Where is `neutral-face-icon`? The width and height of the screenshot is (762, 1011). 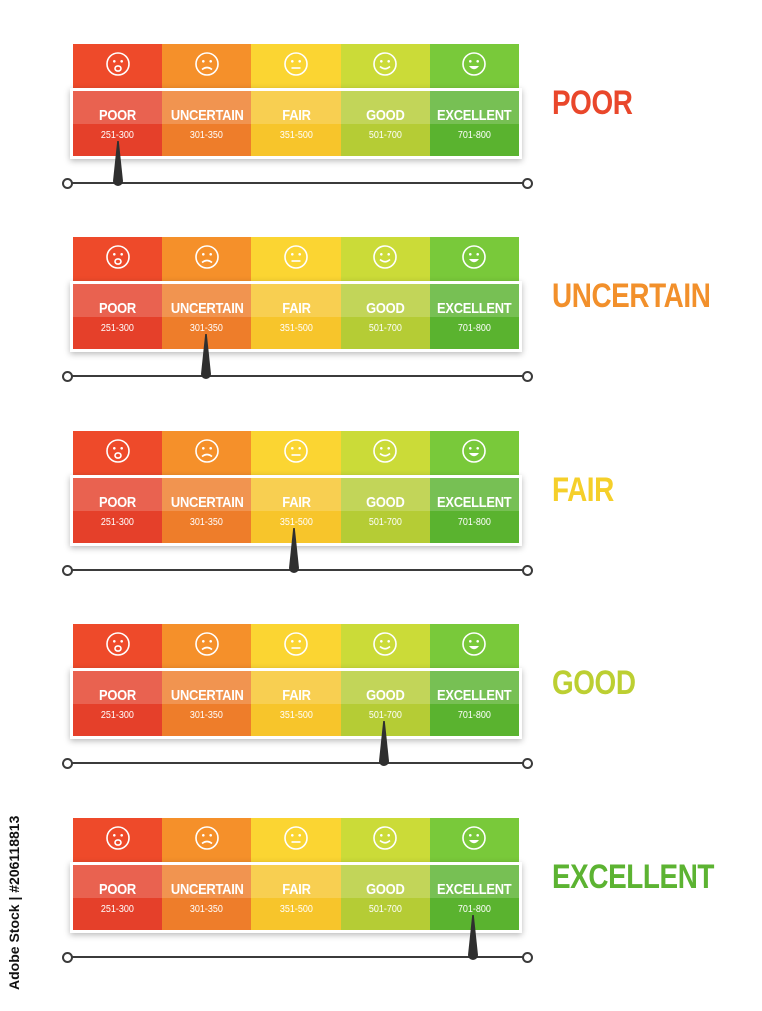 neutral-face-icon is located at coordinates (296, 840).